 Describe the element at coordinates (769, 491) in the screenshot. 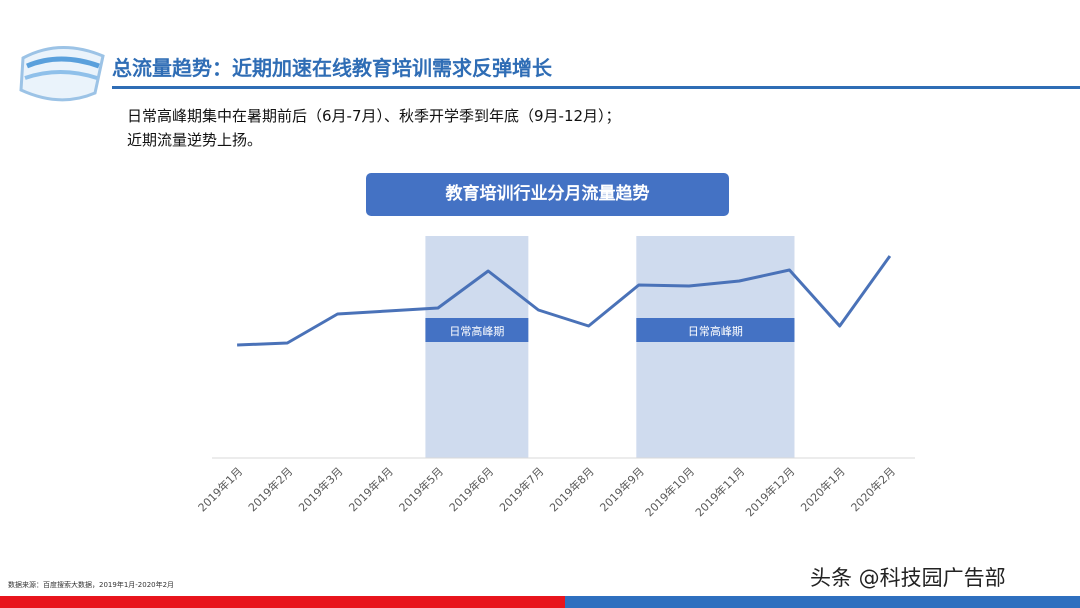

I see `x-tick-label: 2019年12月` at that location.